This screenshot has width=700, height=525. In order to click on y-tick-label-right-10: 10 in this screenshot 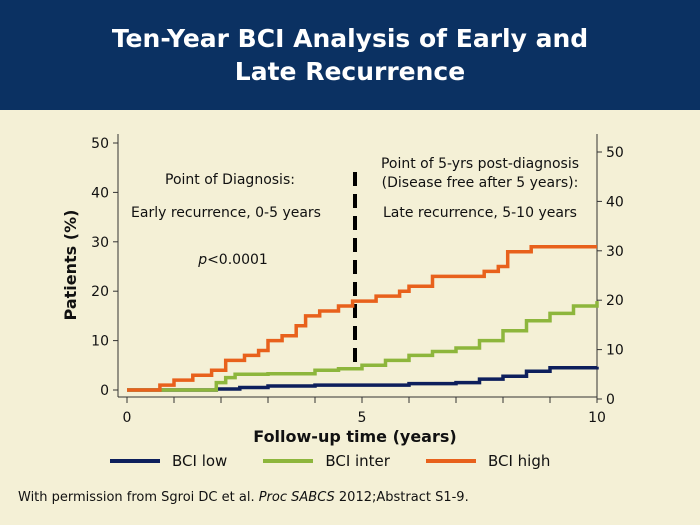, I will do `click(615, 351)`.